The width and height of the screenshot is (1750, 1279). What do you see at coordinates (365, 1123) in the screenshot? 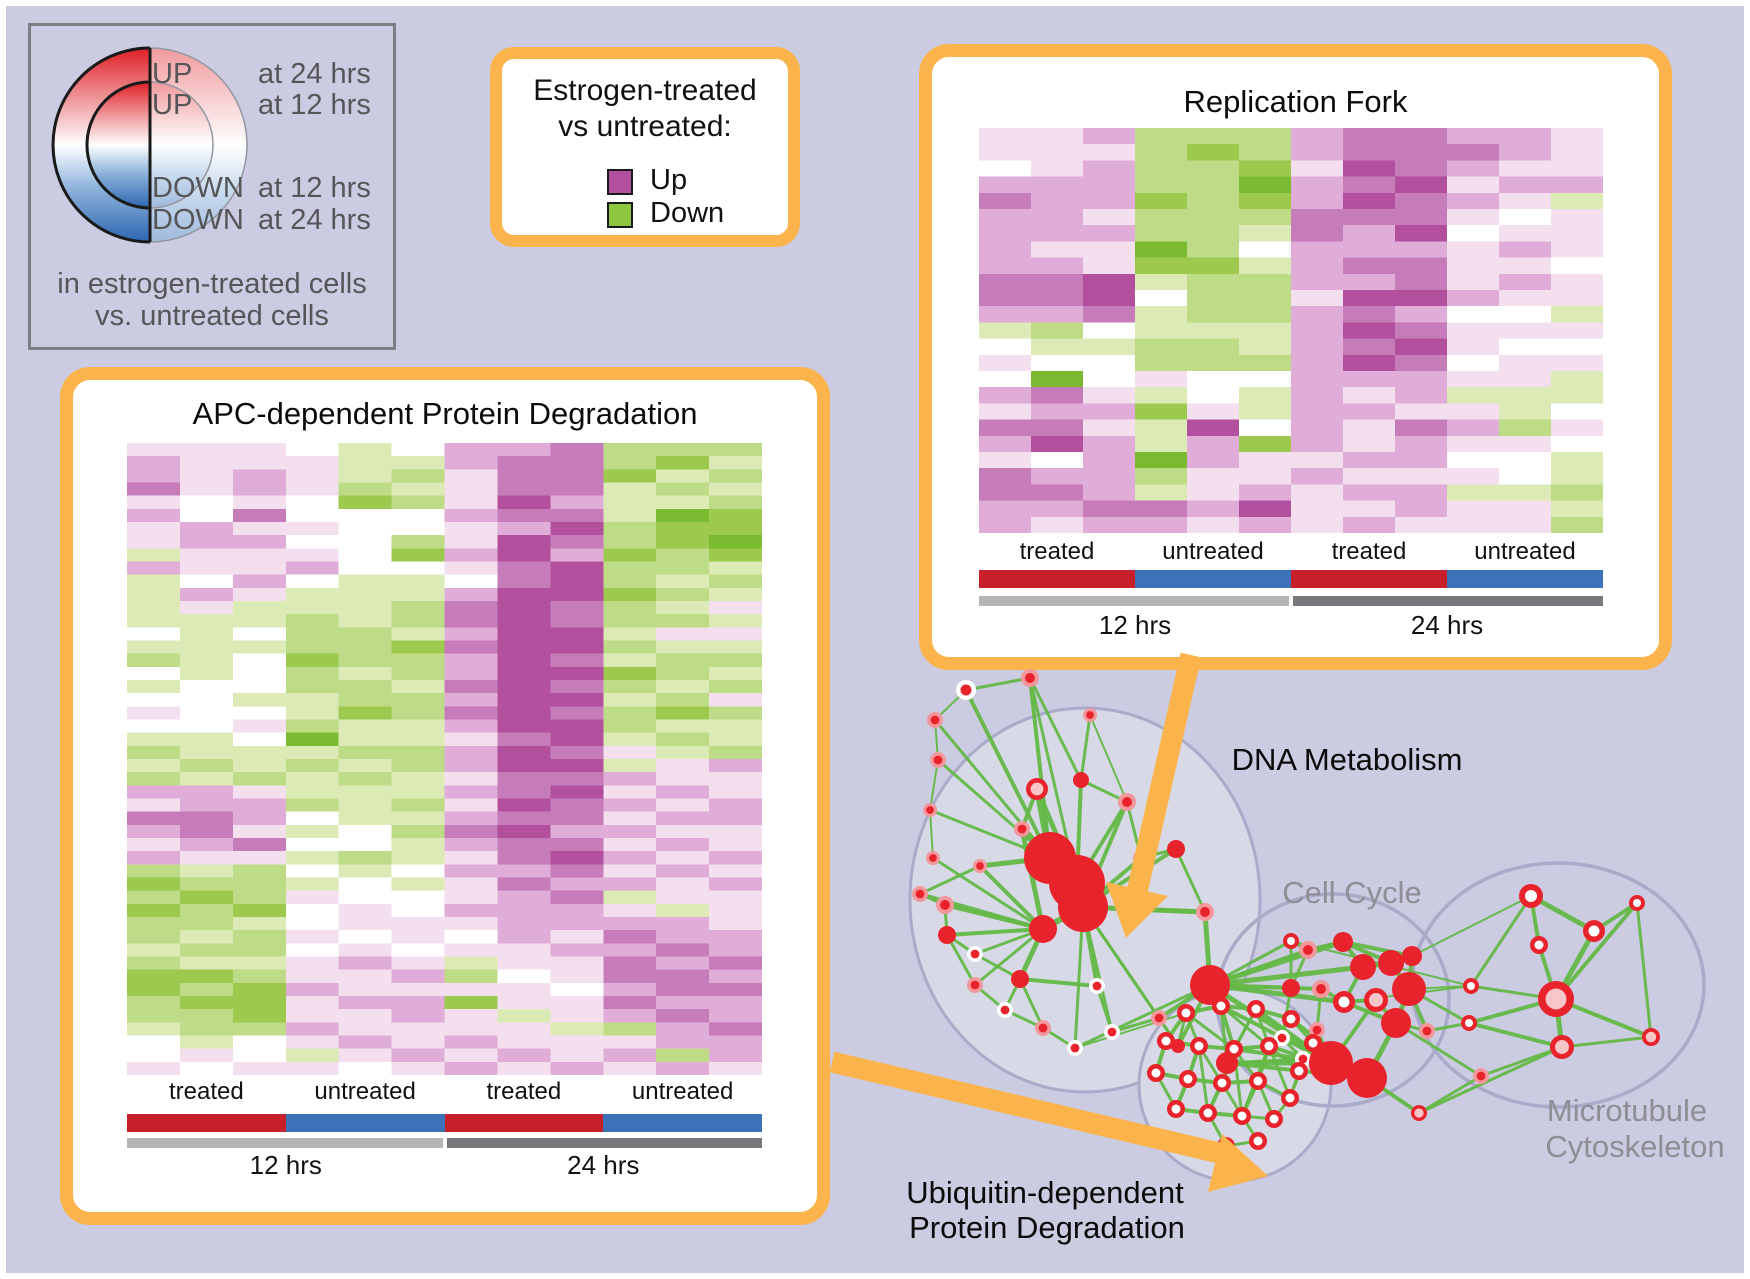
I see `untreated-bar` at bounding box center [365, 1123].